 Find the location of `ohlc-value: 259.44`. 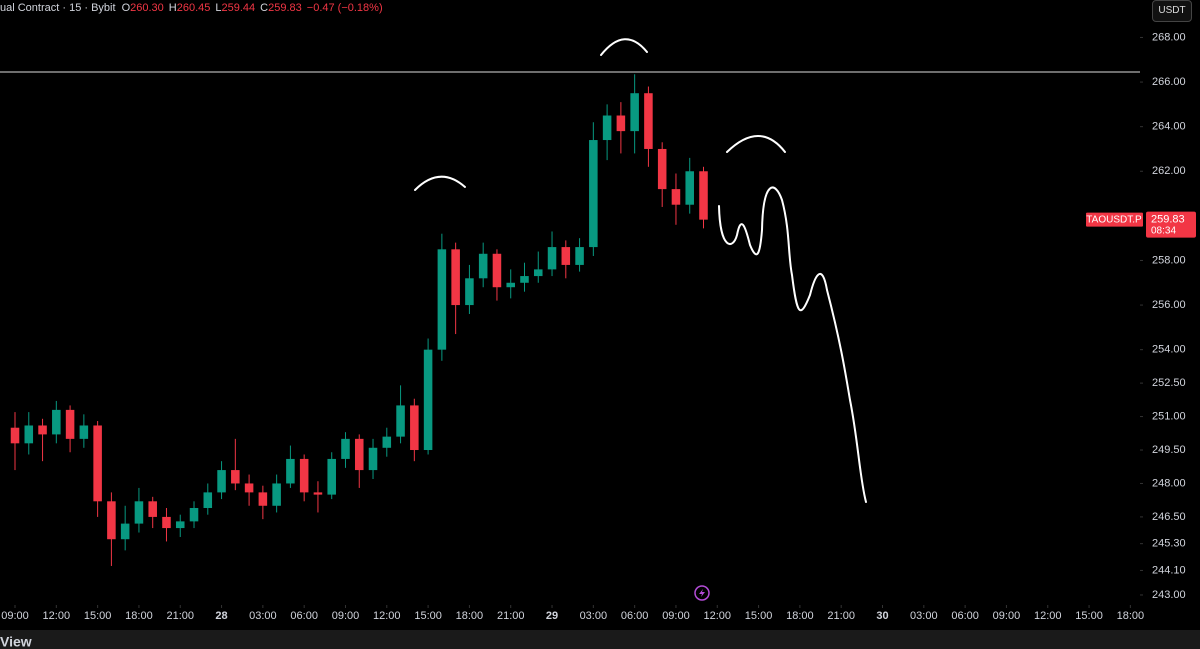

ohlc-value: 259.44 is located at coordinates (238, 8).